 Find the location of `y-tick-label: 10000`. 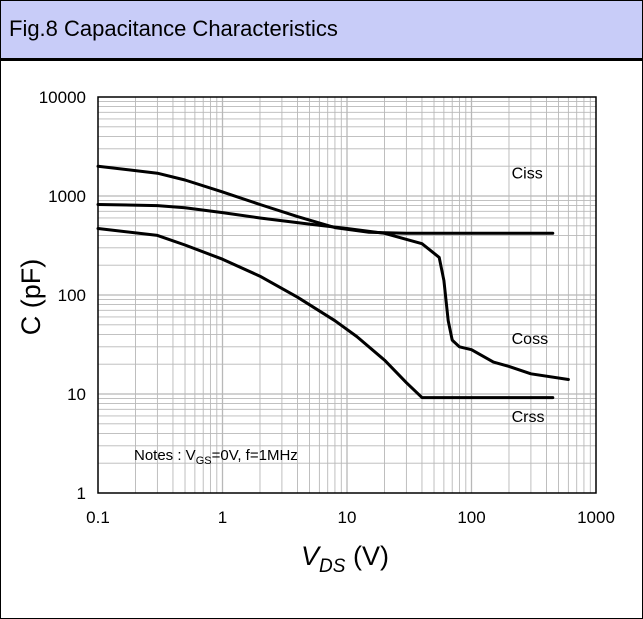

y-tick-label: 10000 is located at coordinates (62, 97).